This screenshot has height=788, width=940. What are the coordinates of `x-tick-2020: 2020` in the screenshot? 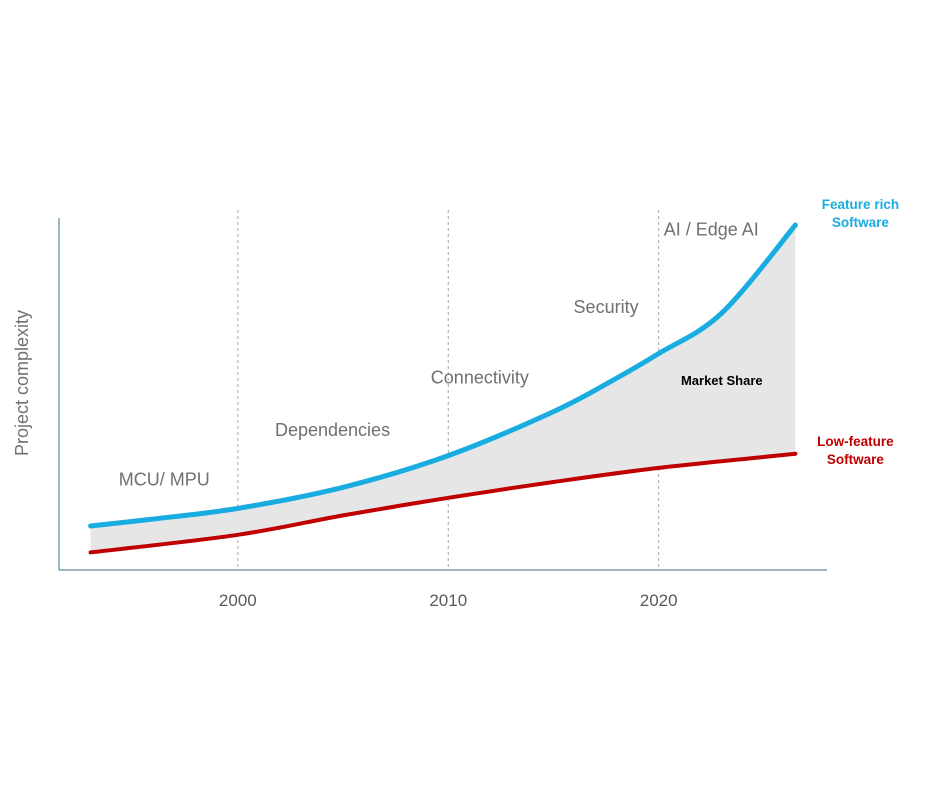 It's located at (659, 600).